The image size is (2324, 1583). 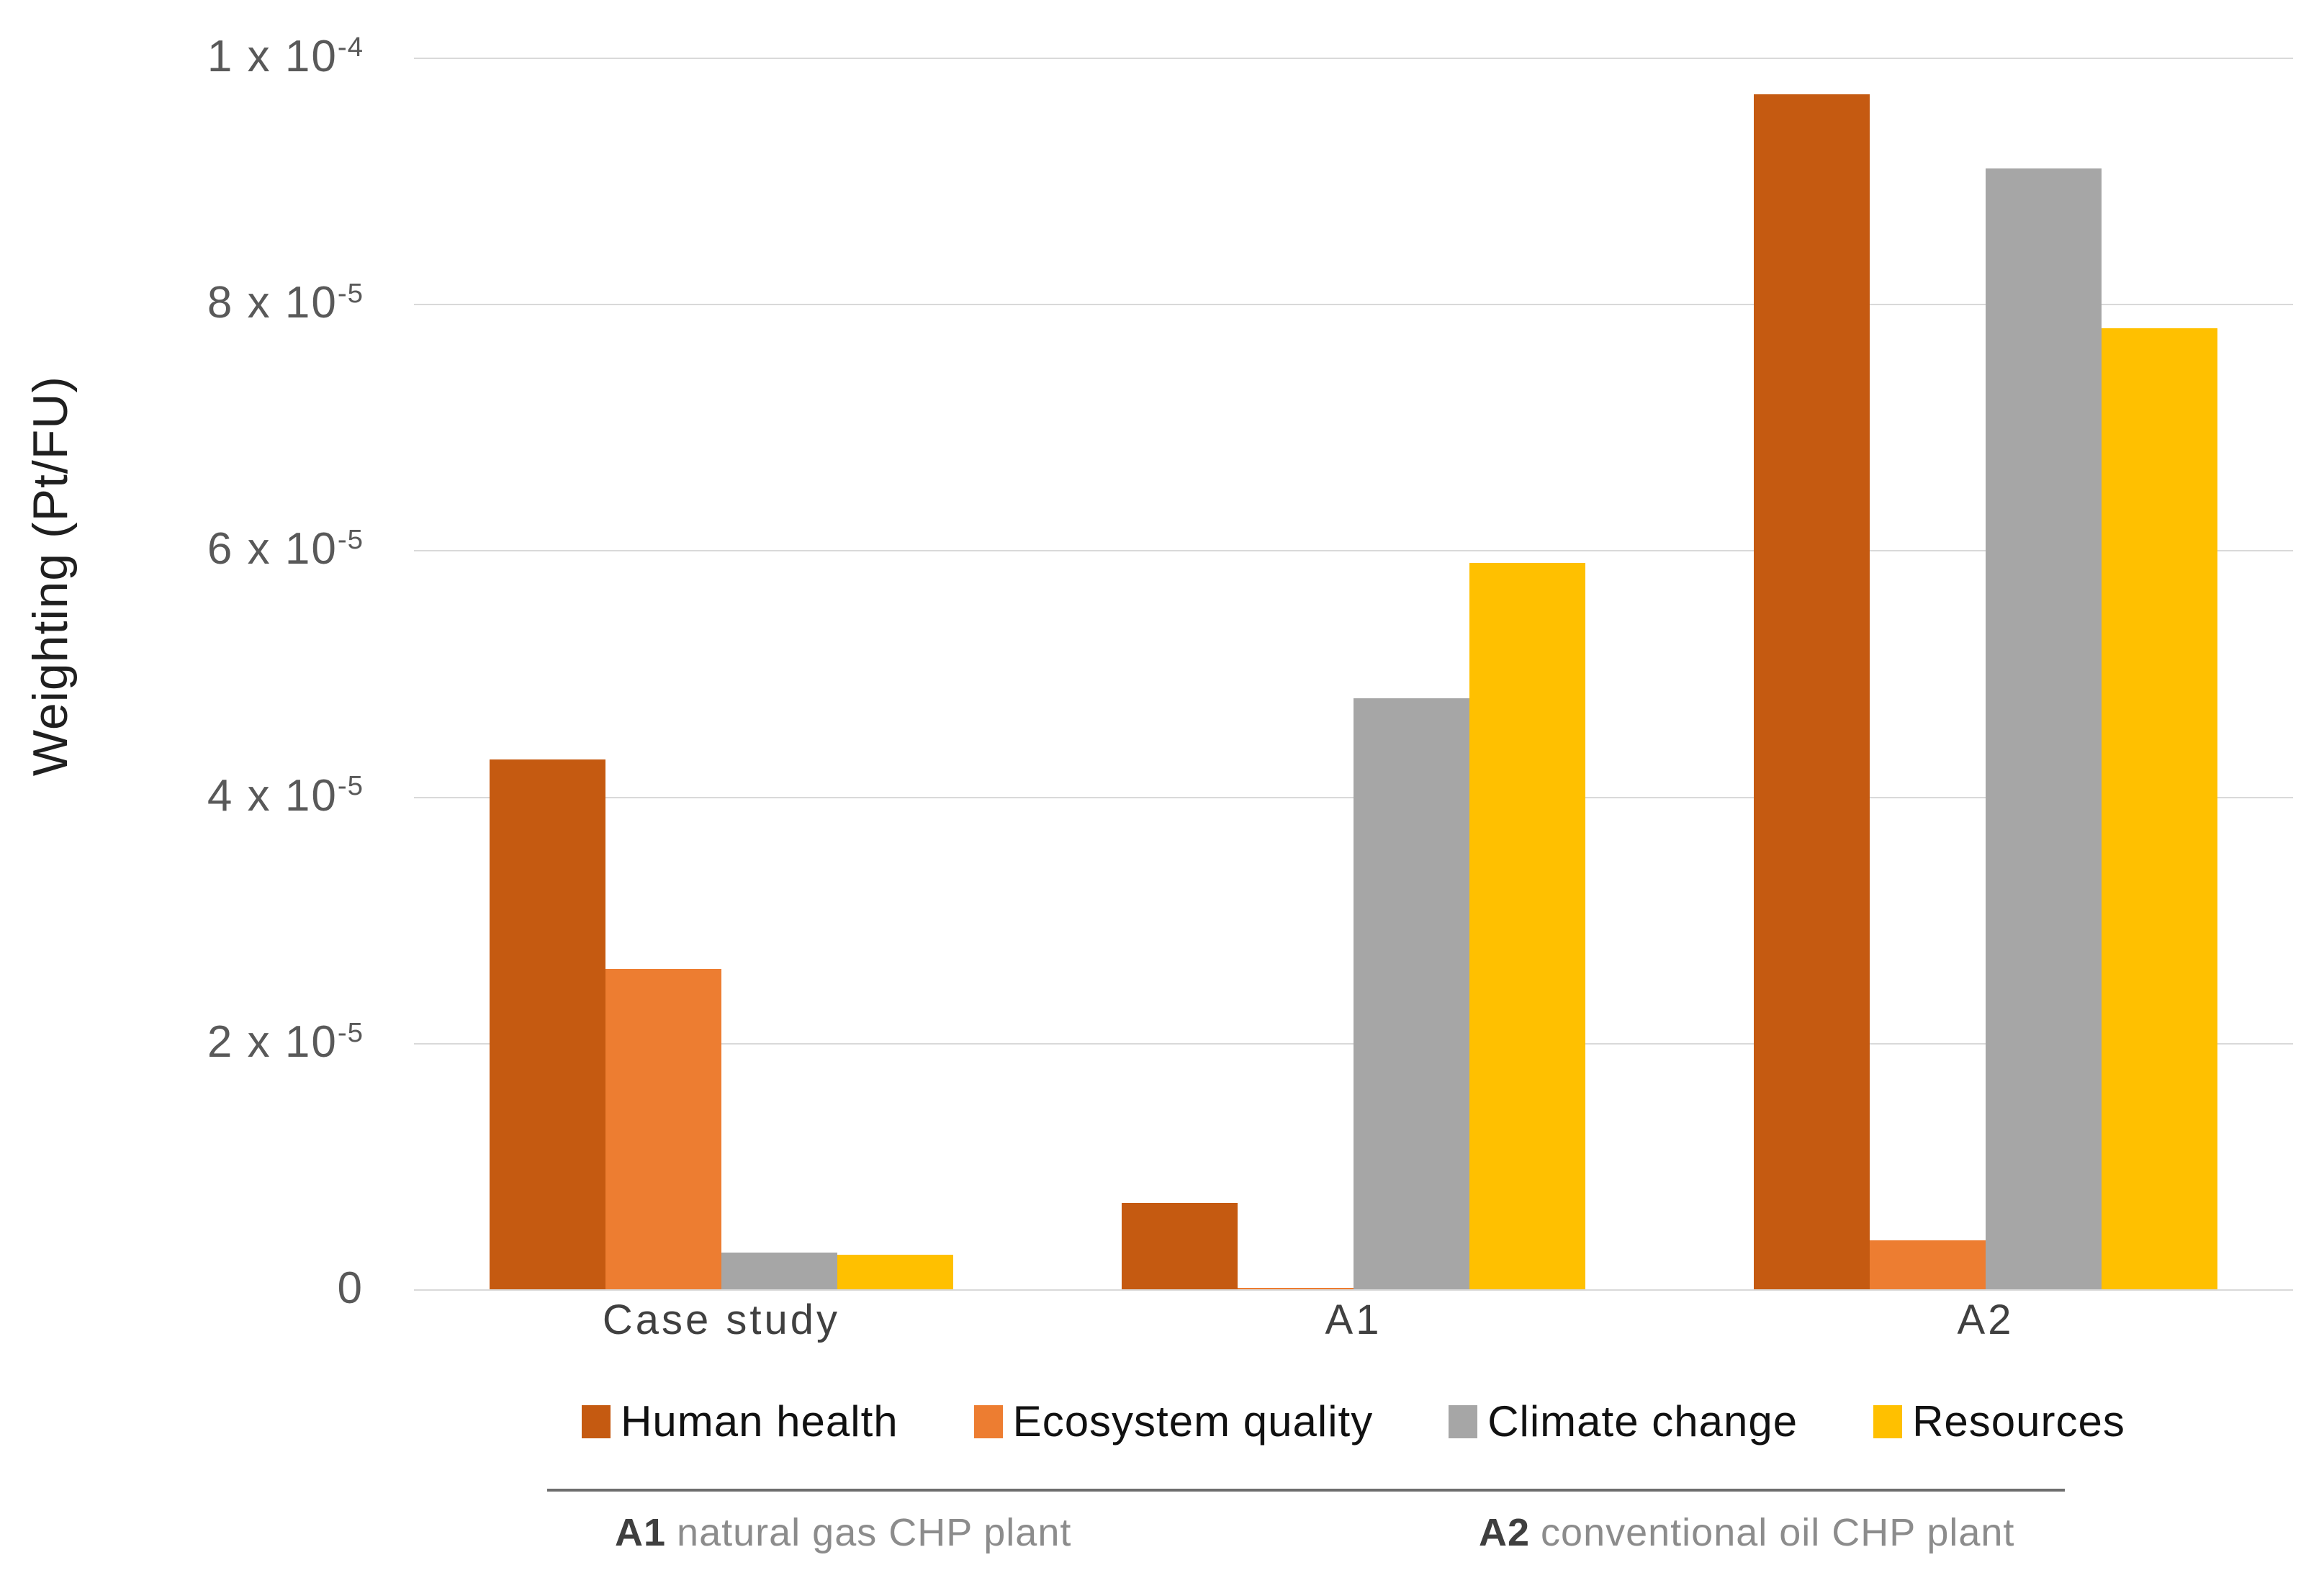 What do you see at coordinates (1778, 1532) in the screenshot?
I see `footnote-text: conventional oil CHP plant` at bounding box center [1778, 1532].